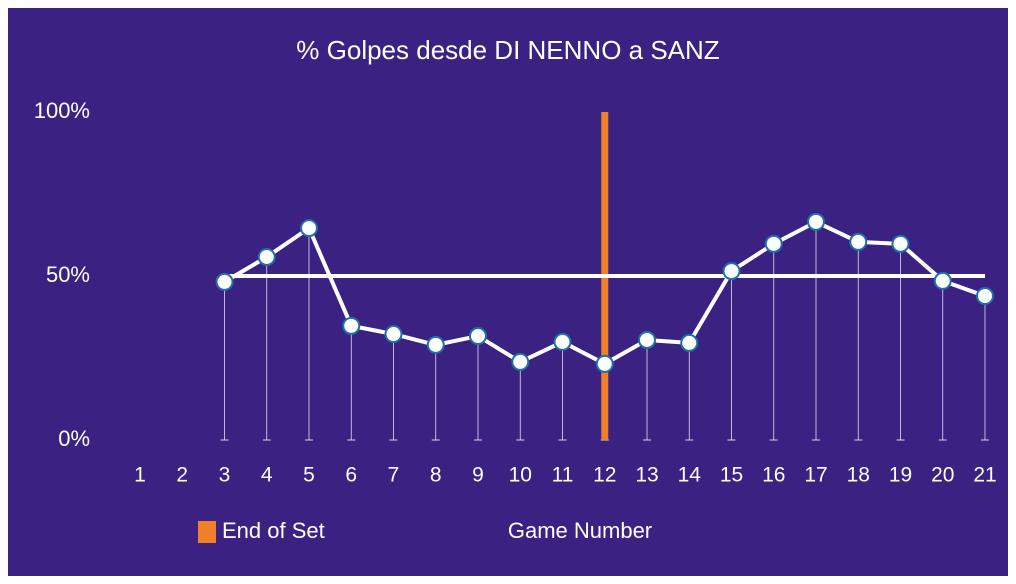 This screenshot has height=584, width=1016. Describe the element at coordinates (690, 475) in the screenshot. I see `x-tick-label: 14` at that location.